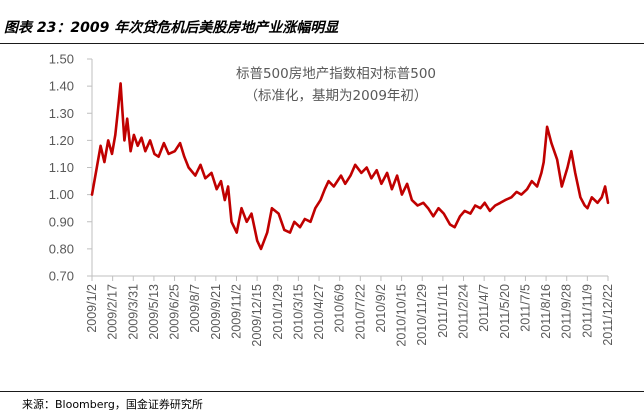 This screenshot has height=412, width=644. I want to click on x-tick-label: 2011/8/16, so click(546, 311).